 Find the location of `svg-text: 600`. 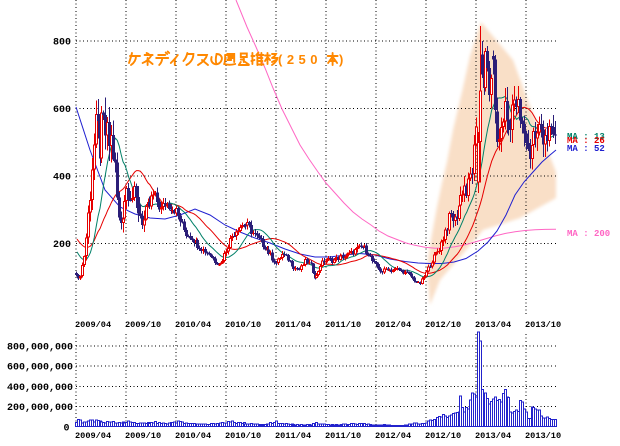

svg-text: 600 is located at coordinates (62, 110).